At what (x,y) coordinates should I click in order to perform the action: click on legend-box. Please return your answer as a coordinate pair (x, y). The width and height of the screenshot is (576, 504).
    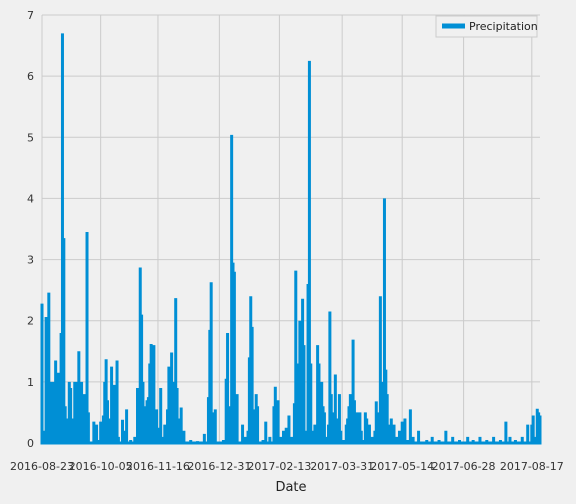
    Looking at the image, I should click on (486, 26).